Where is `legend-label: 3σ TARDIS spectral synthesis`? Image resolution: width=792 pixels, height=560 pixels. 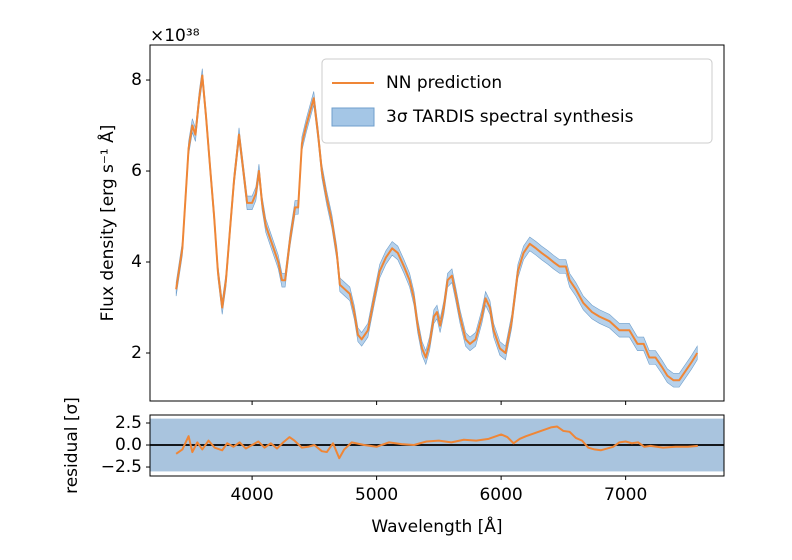 legend-label: 3σ TARDIS spectral synthesis is located at coordinates (510, 117).